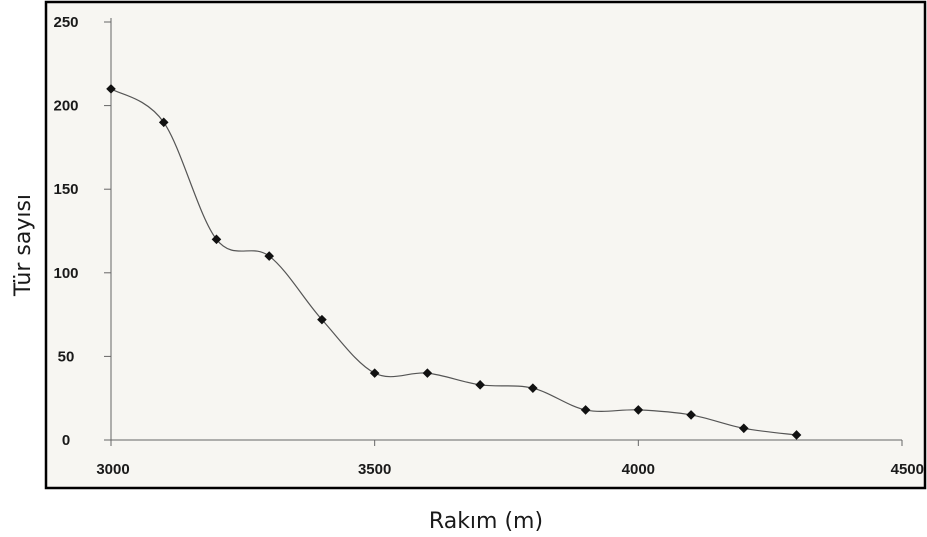  Describe the element at coordinates (23, 245) in the screenshot. I see `y-axis-title: Tür sayısı` at that location.